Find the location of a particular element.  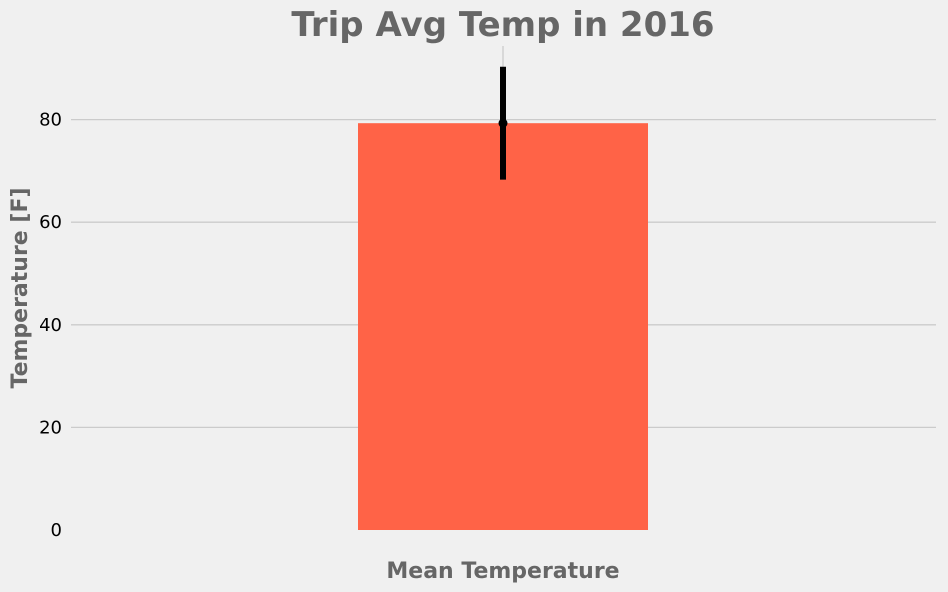

x-tick-label: Mean Temperature is located at coordinates (502, 571).